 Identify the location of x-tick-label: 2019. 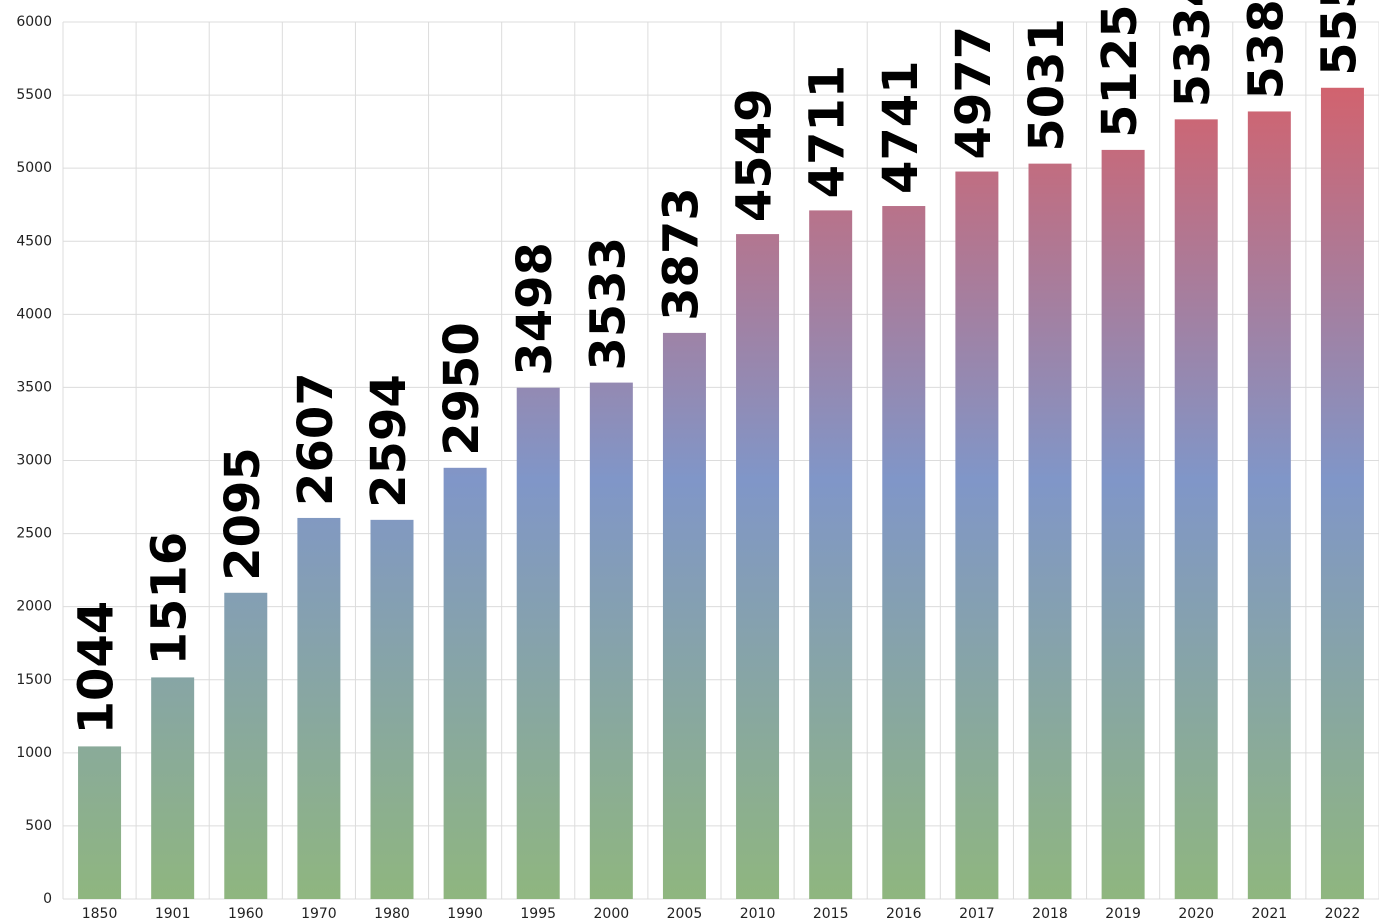
(1123, 914).